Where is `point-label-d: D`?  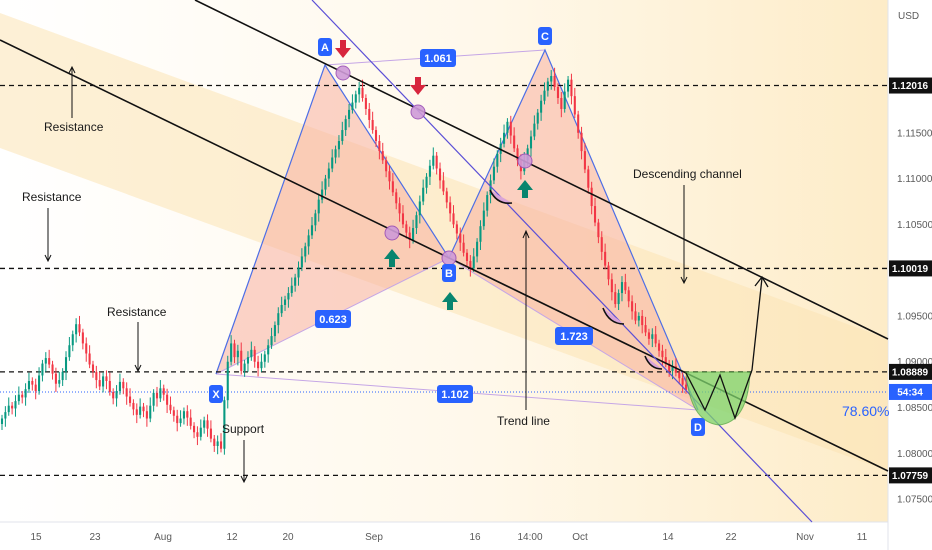
point-label-d: D is located at coordinates (698, 428).